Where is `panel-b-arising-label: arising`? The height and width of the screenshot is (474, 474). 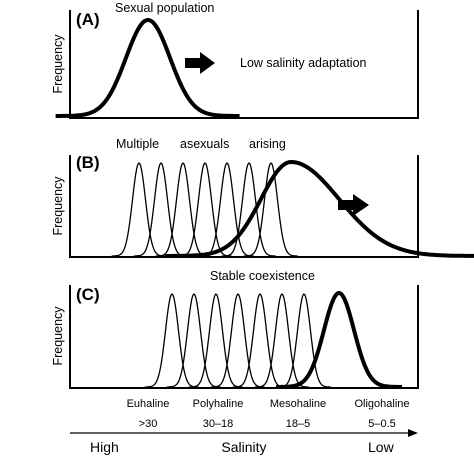 panel-b-arising-label: arising is located at coordinates (267, 144).